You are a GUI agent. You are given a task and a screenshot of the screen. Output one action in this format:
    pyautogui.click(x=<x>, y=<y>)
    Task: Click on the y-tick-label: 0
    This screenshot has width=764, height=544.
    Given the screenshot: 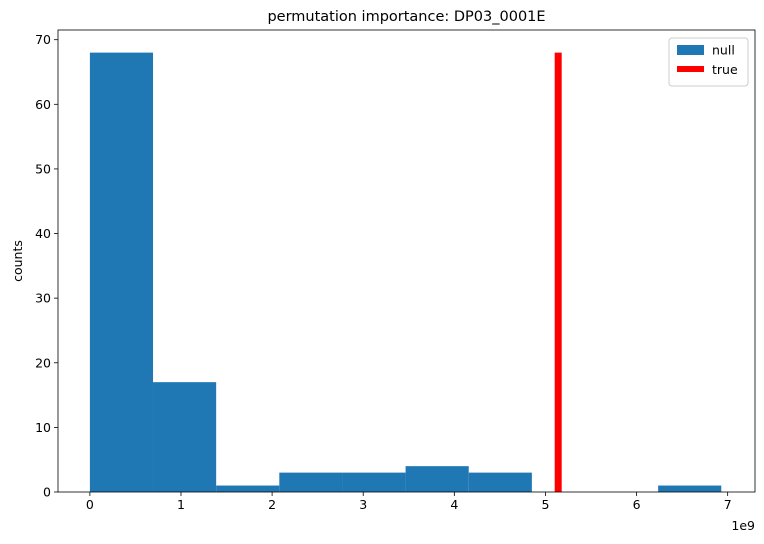 What is the action you would take?
    pyautogui.click(x=47, y=492)
    